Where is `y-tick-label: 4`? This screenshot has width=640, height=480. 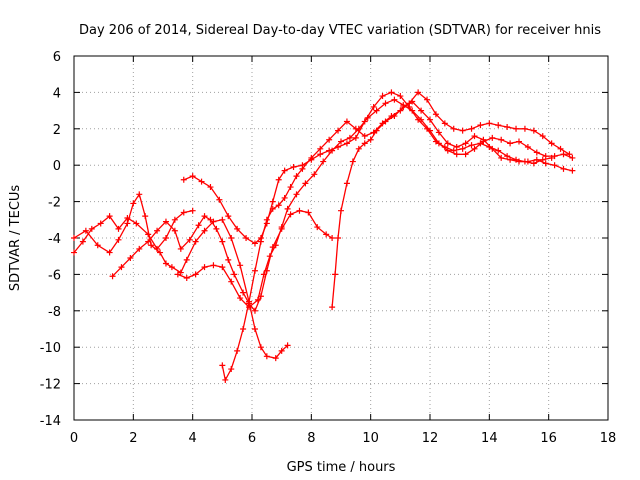
y-tick-label: 4 is located at coordinates (57, 93).